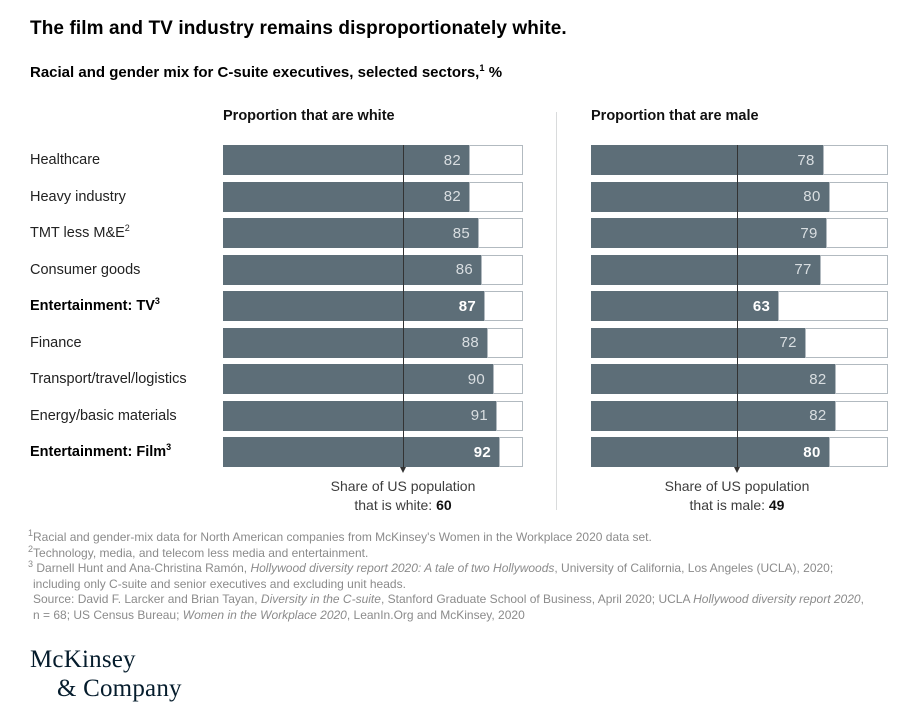 This screenshot has height=720, width=923. What do you see at coordinates (476, 379) in the screenshot?
I see `bar-value: 90` at bounding box center [476, 379].